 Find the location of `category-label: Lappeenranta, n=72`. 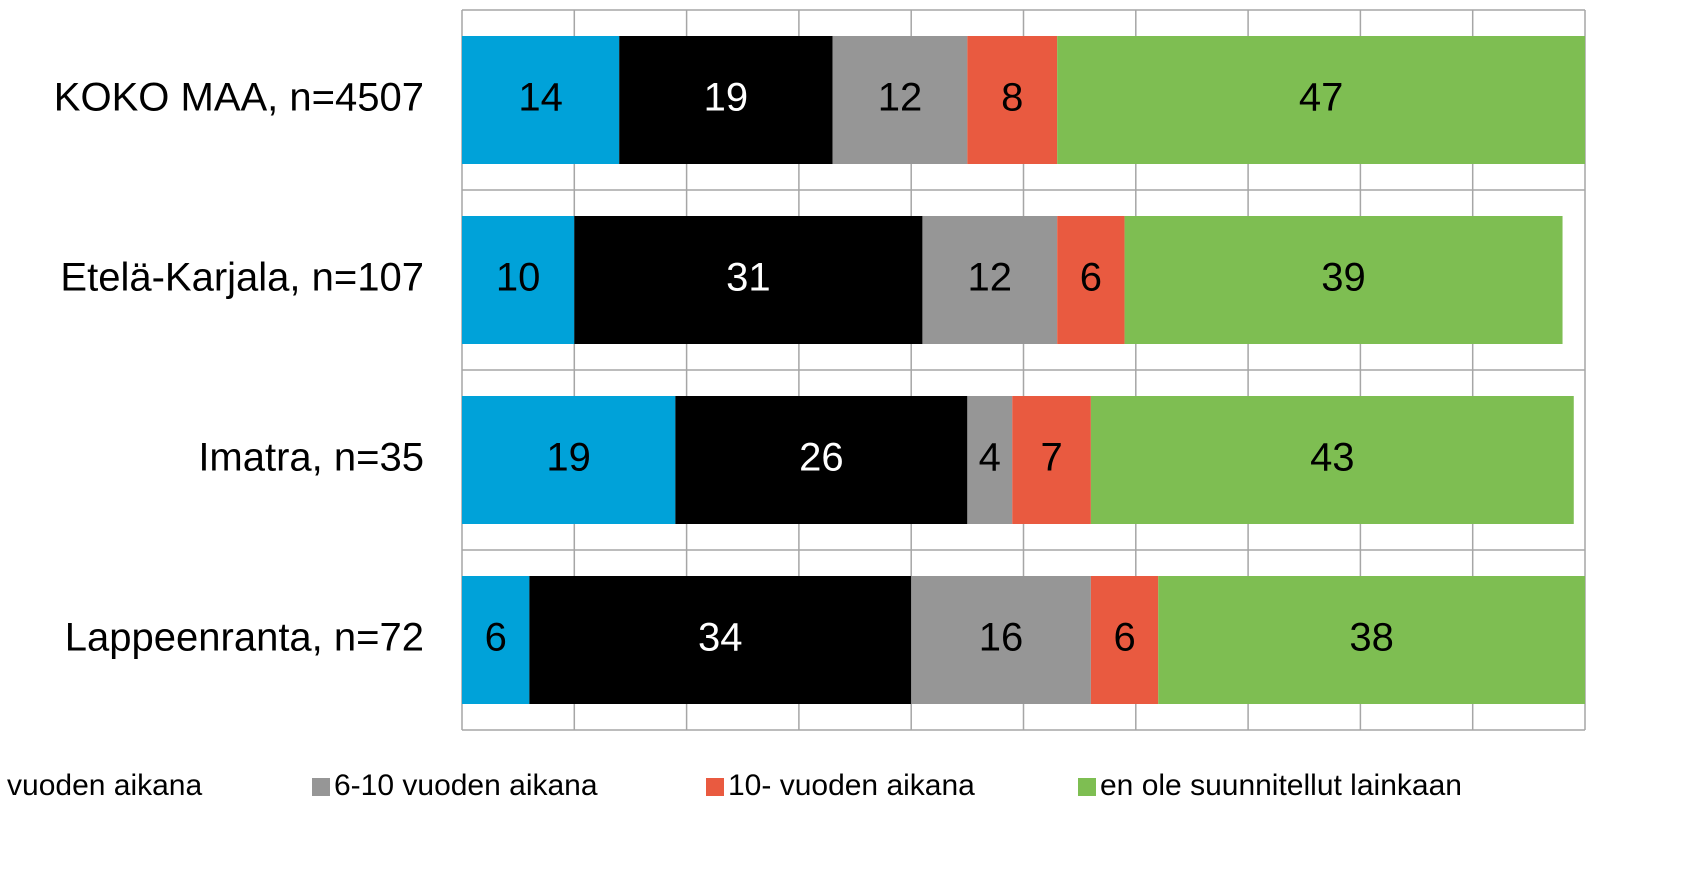

category-label: Lappeenranta, n=72 is located at coordinates (244, 638).